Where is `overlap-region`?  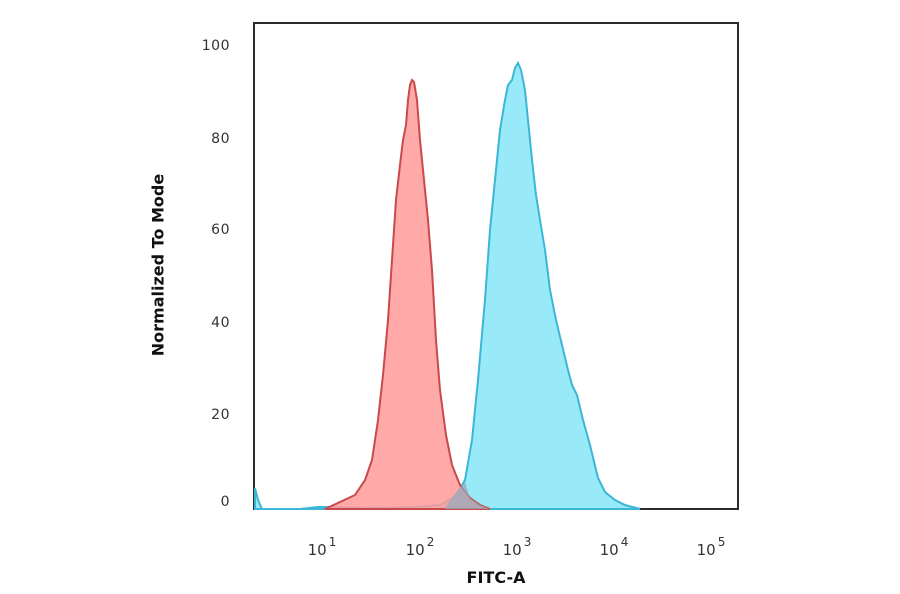 overlap-region is located at coordinates (467, 495).